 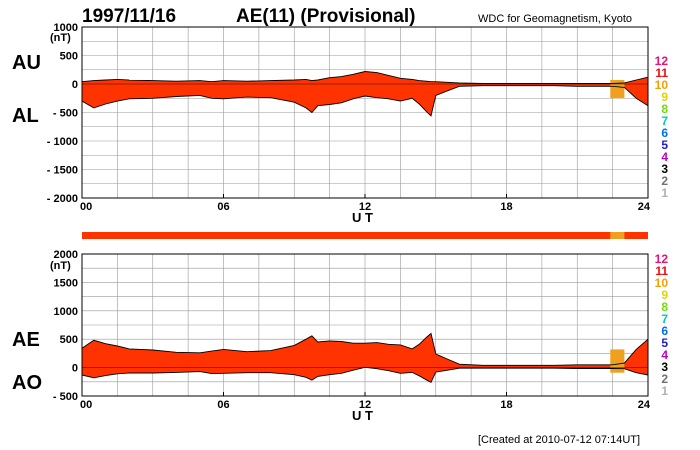 What do you see at coordinates (365, 405) in the screenshot?
I see `p2-xtick-label: 12` at bounding box center [365, 405].